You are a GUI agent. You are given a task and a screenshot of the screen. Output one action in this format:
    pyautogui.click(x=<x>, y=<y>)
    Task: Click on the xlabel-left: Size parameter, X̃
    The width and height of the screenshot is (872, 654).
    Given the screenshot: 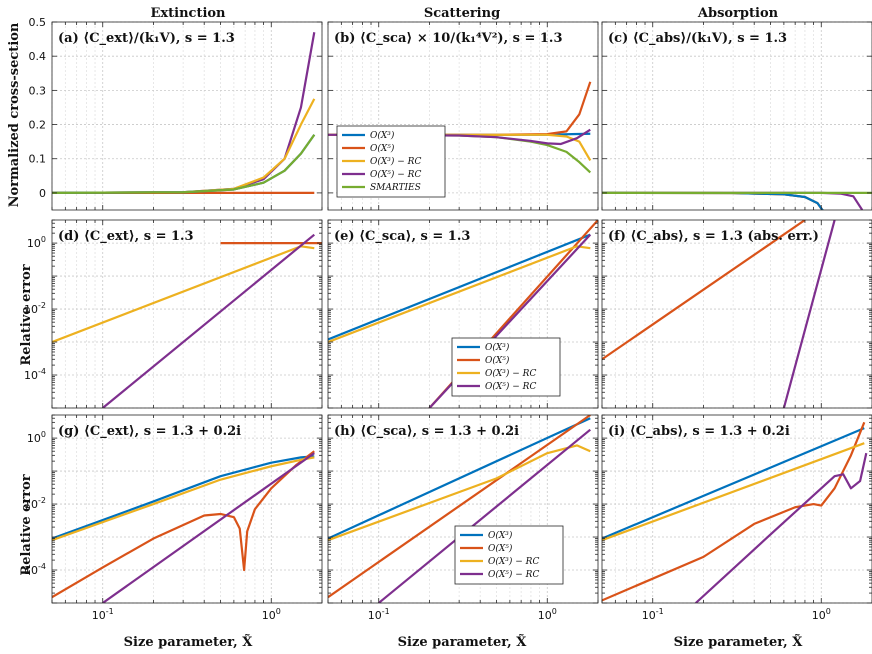 What is the action you would take?
    pyautogui.click(x=189, y=642)
    